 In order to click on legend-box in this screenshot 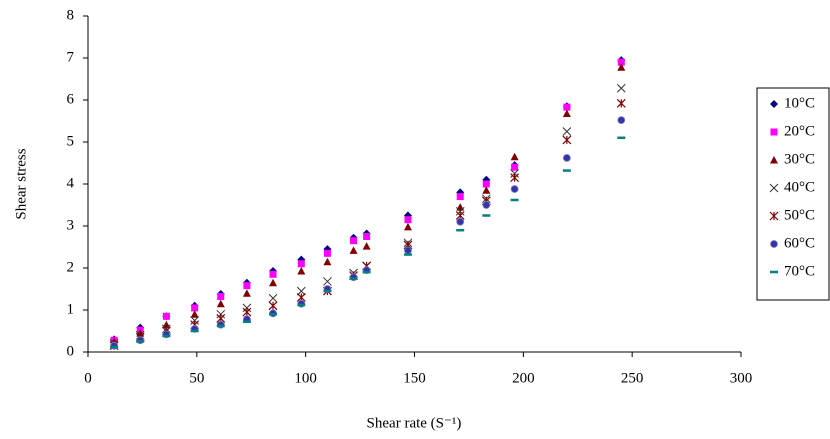, I will do `click(793, 194)`.